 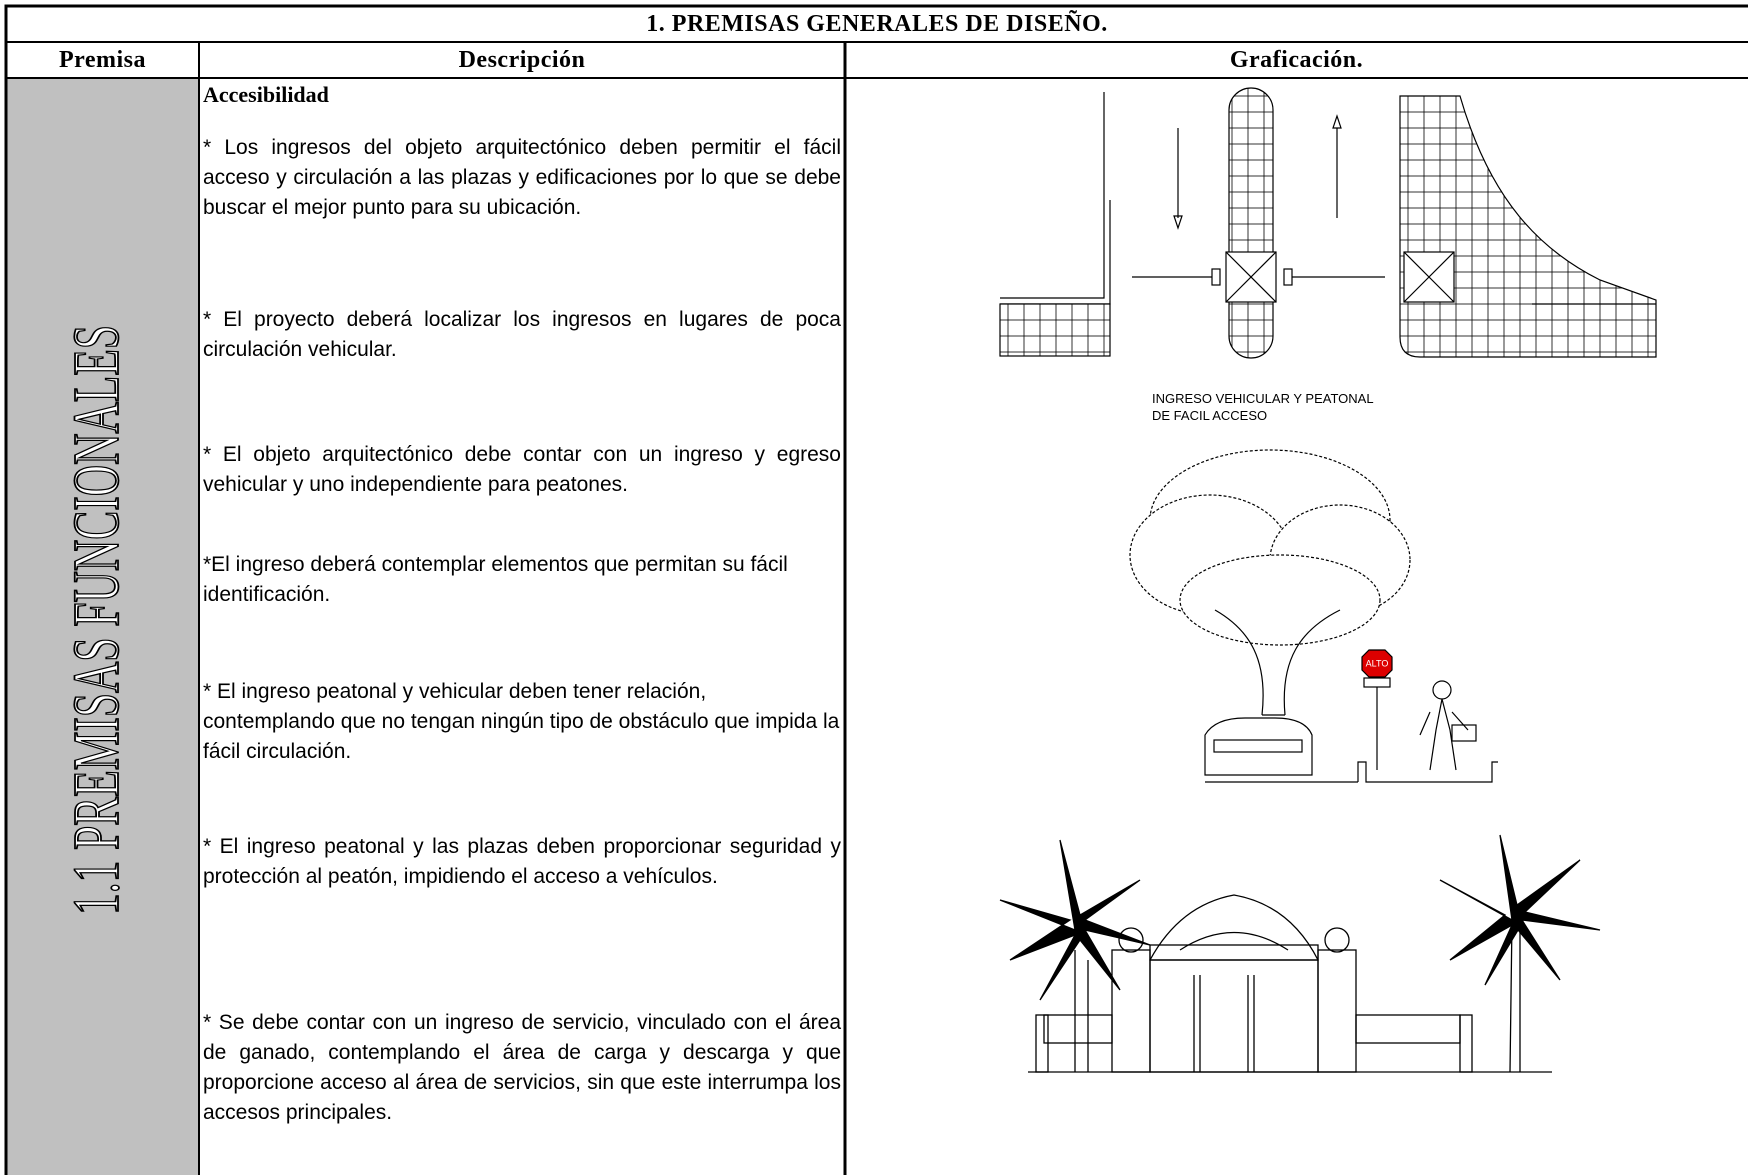 I want to click on access-plan, so click(x=1328, y=223).